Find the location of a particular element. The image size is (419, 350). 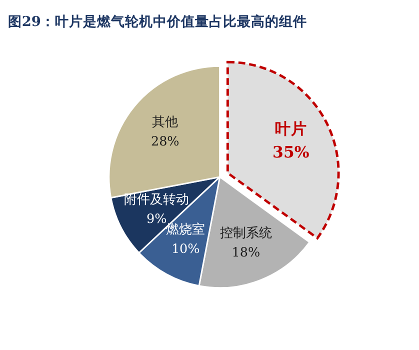

slice-label: 叶片 is located at coordinates (290, 128).